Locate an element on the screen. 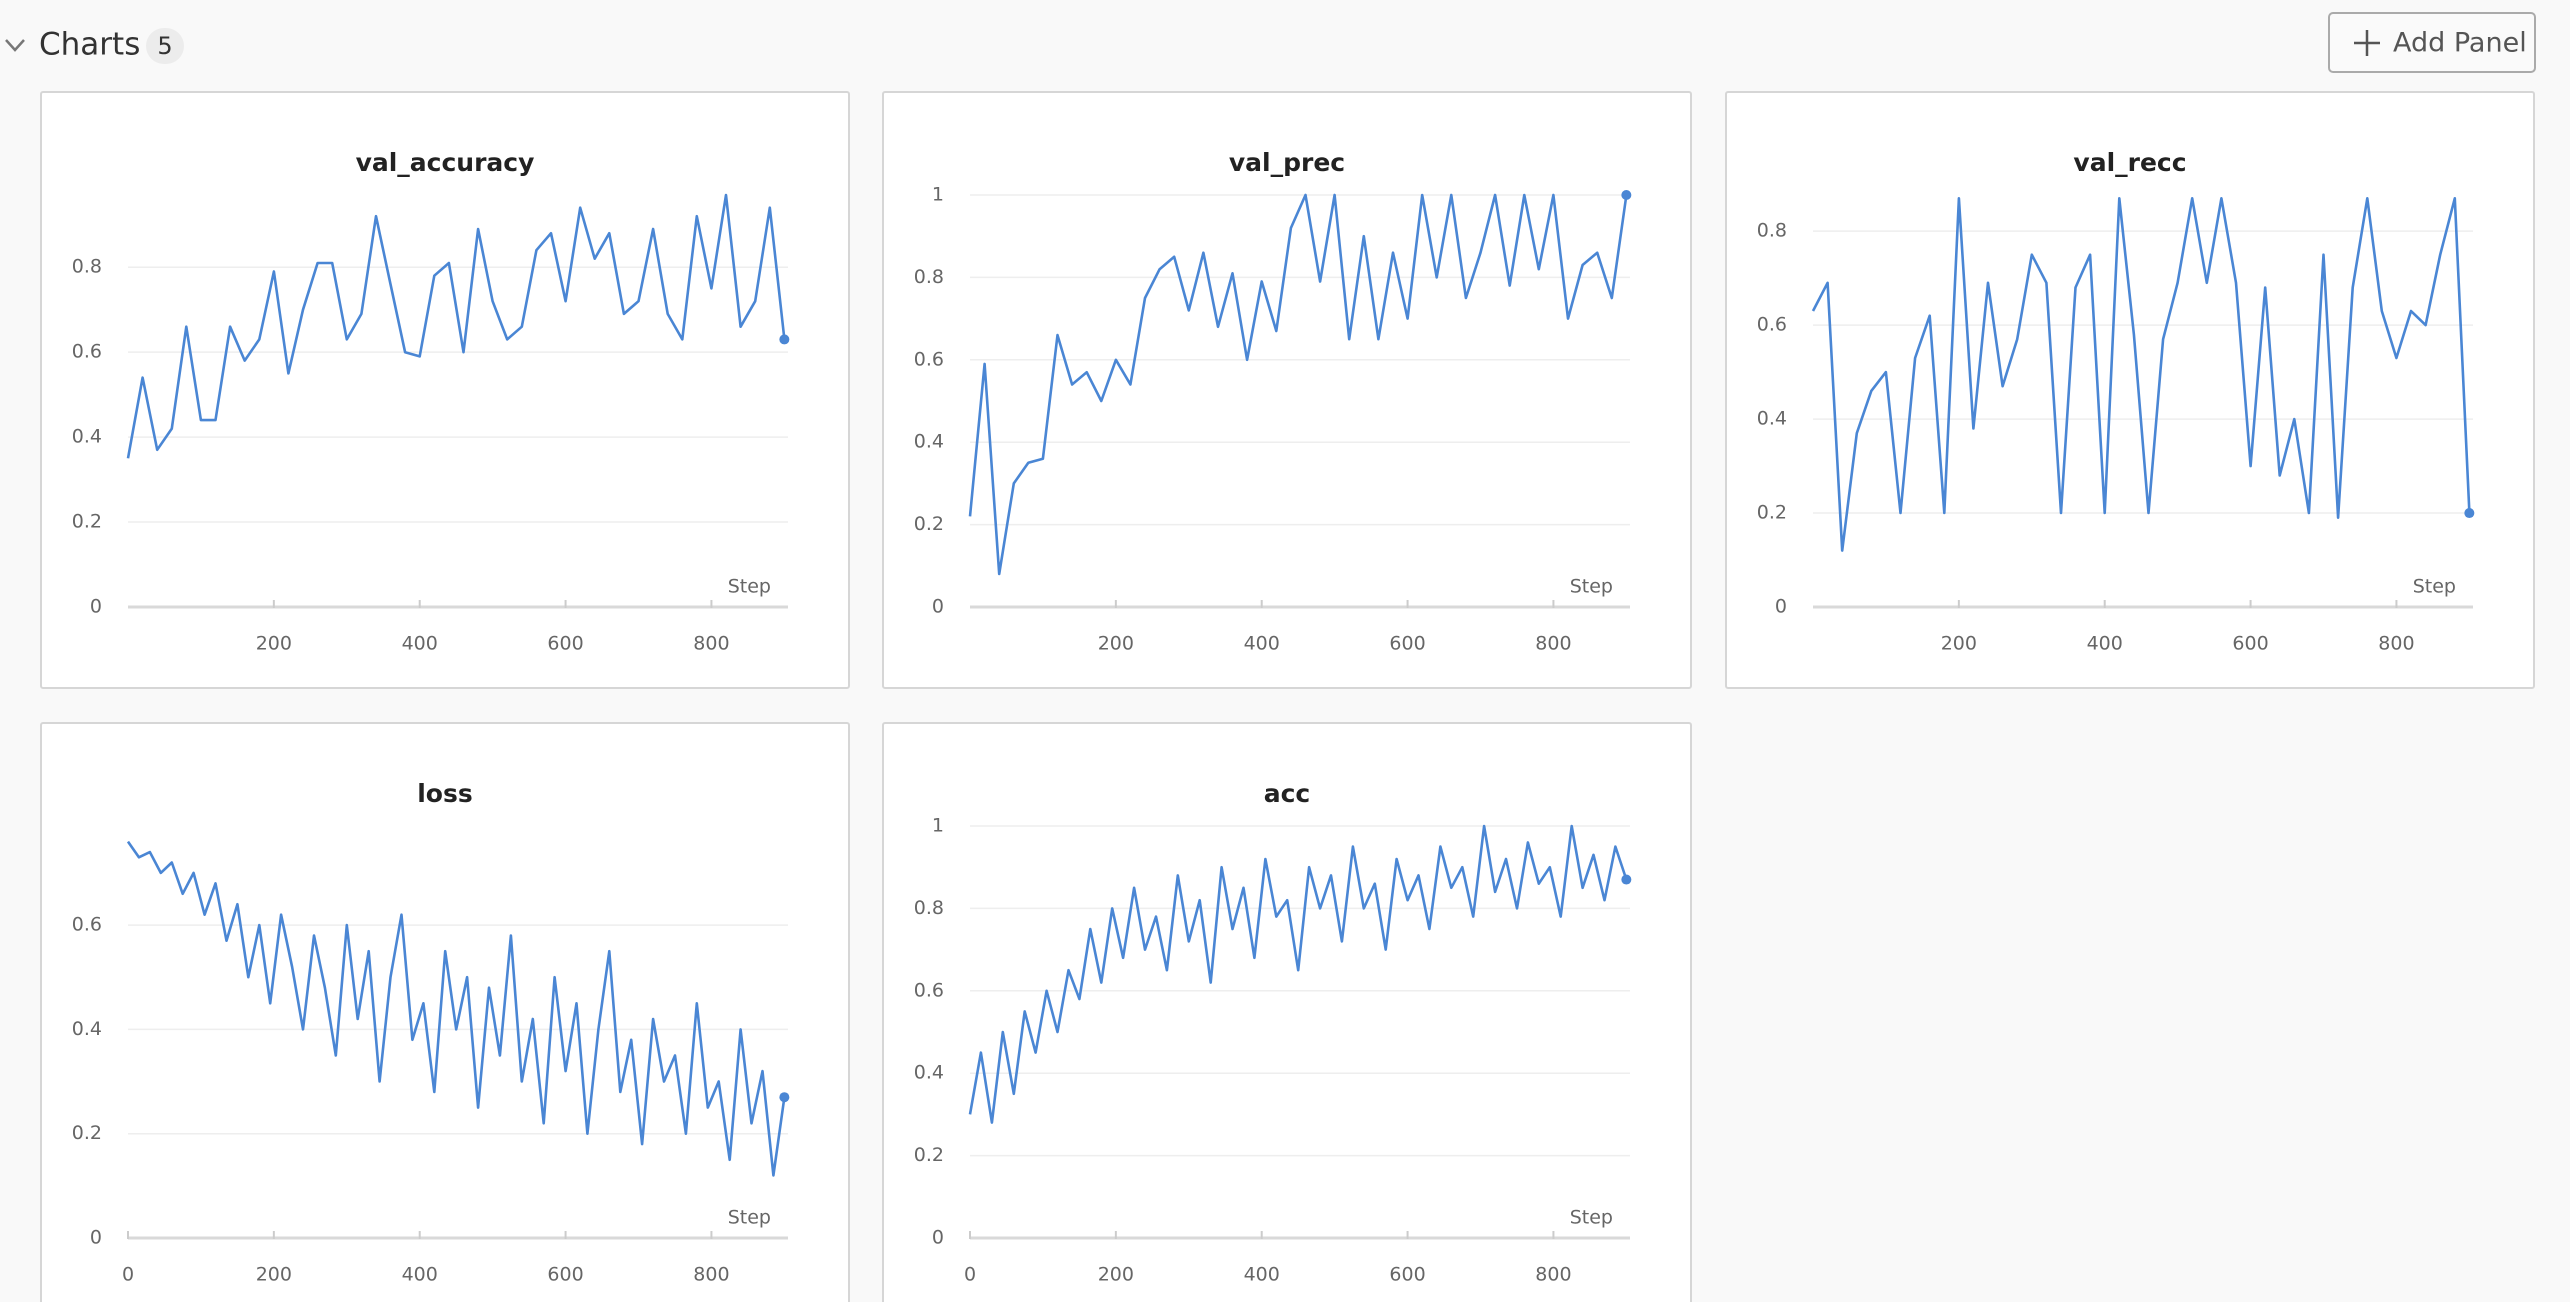 The image size is (2570, 1302). button-label: Add Panel is located at coordinates (2460, 43).